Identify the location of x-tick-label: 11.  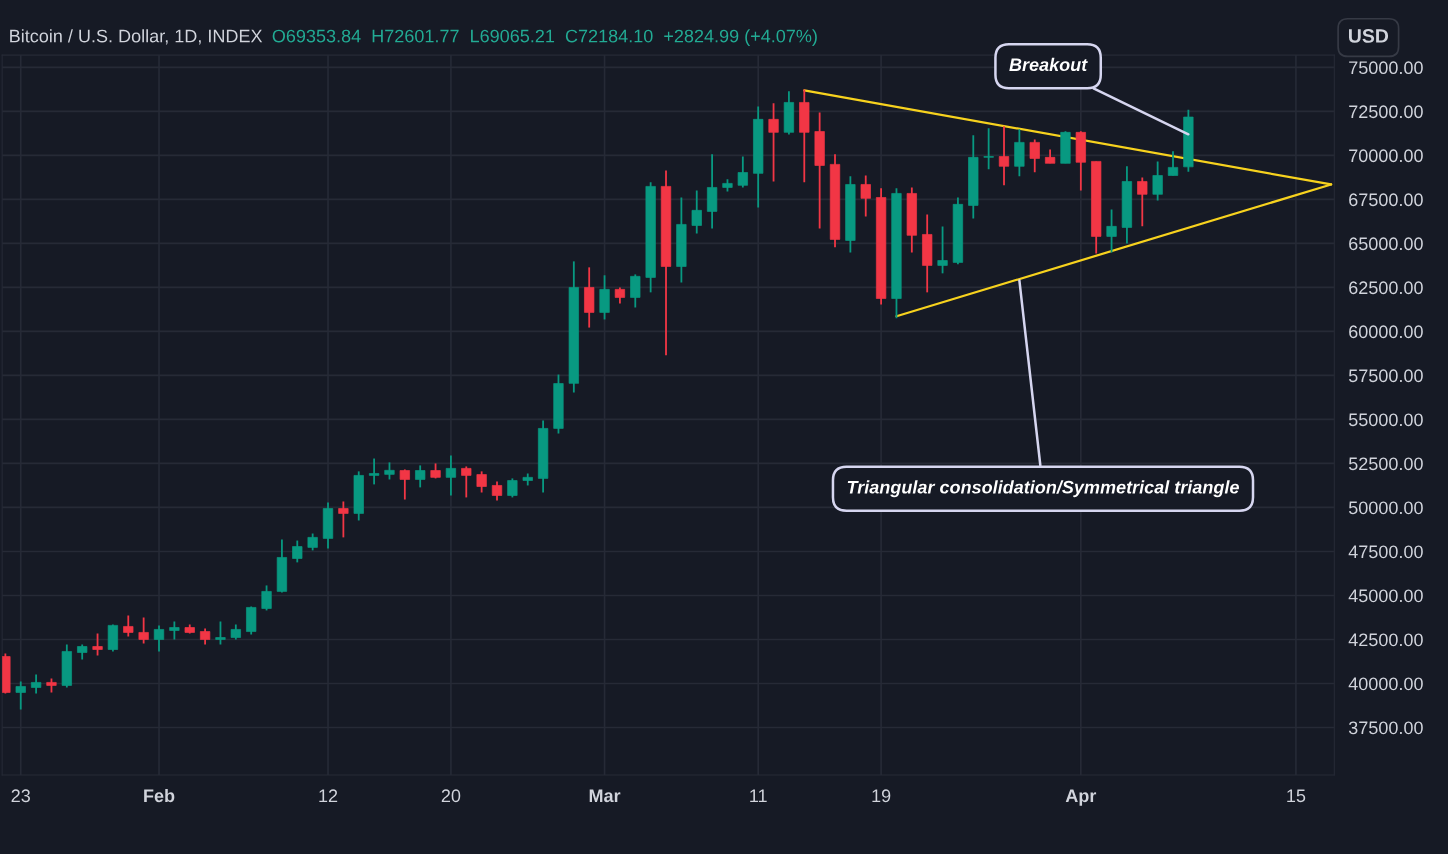
(758, 795).